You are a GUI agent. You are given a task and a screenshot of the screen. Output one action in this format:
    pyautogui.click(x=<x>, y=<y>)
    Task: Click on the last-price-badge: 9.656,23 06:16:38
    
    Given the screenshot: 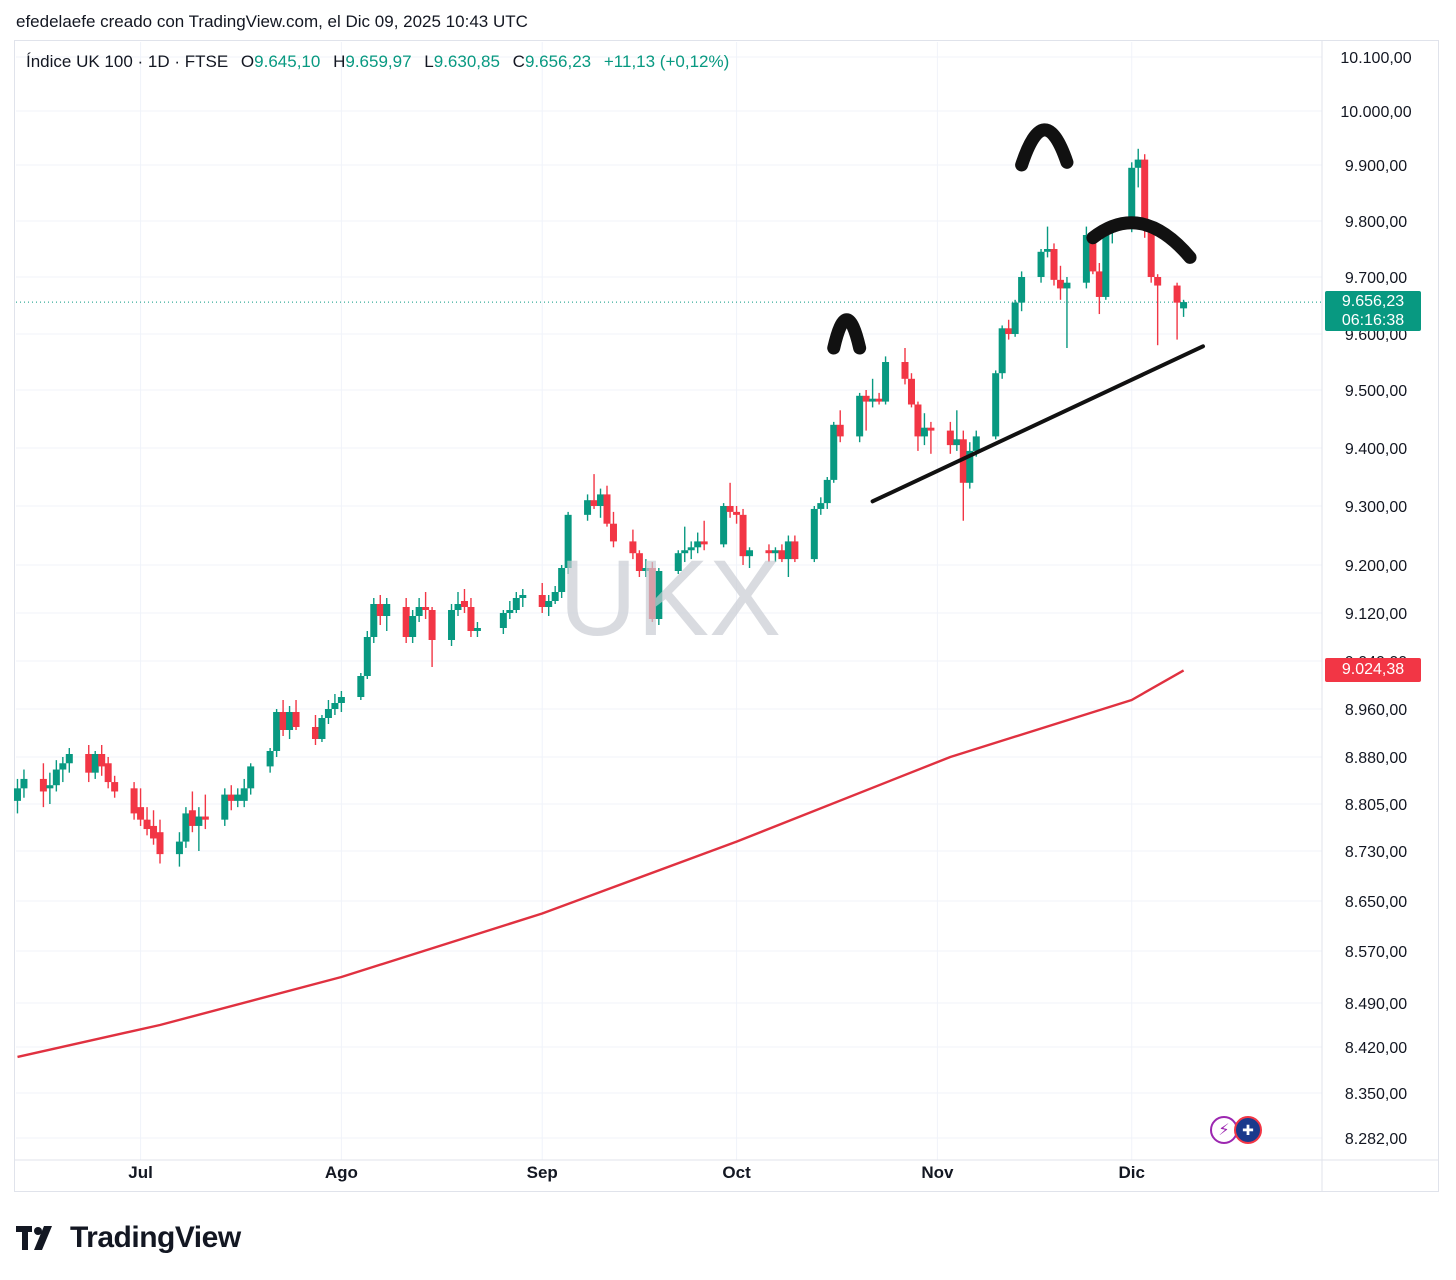 What is the action you would take?
    pyautogui.click(x=1373, y=311)
    